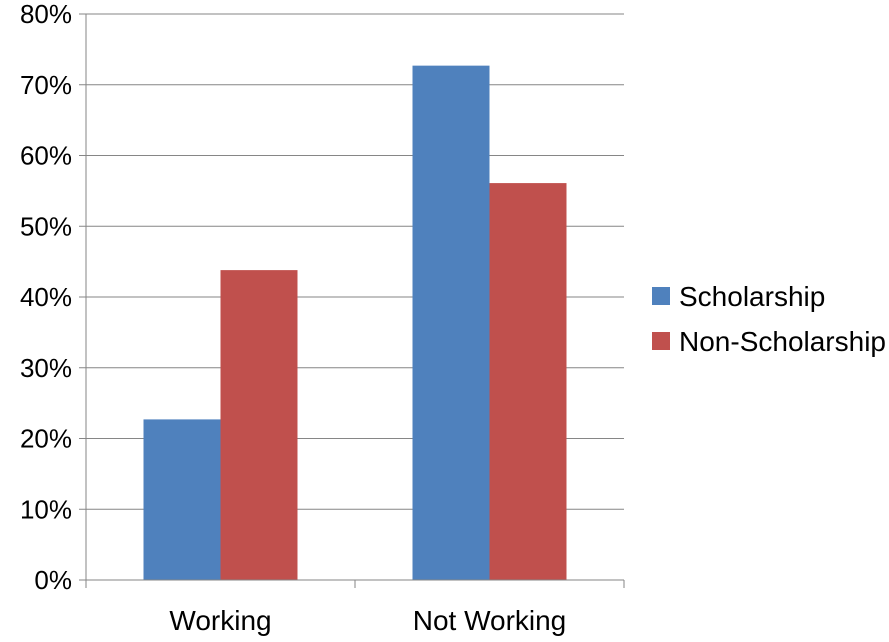 The width and height of the screenshot is (889, 642). Describe the element at coordinates (490, 620) in the screenshot. I see `x-category-label: Not Working` at that location.